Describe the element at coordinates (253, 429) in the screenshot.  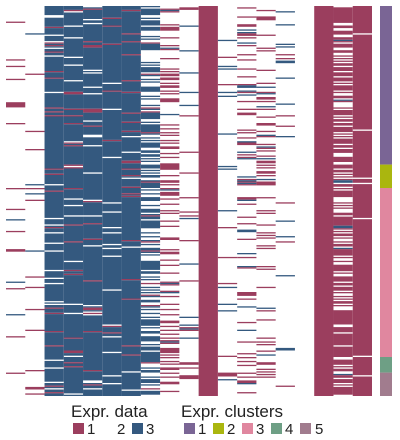
I see `legend-cluster-item-3: 3` at that location.